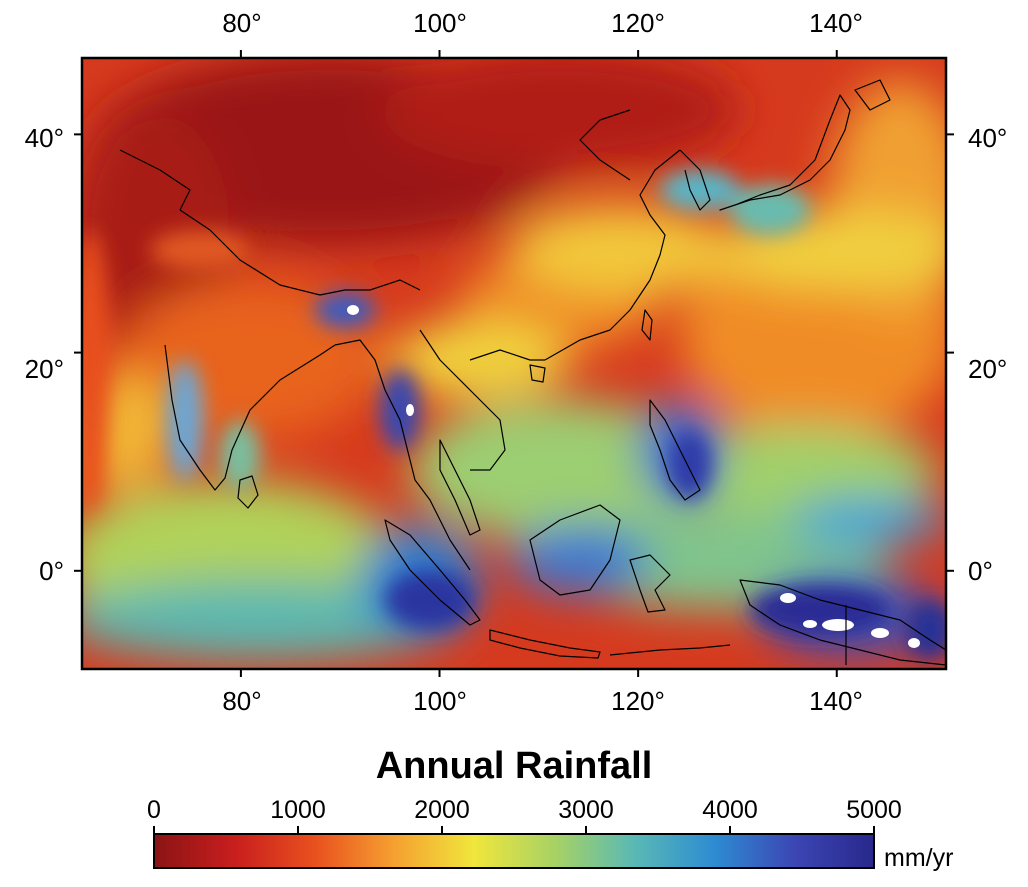 Image resolution: width=1028 pixels, height=887 pixels. I want to click on lat-label-right-0: 0°, so click(980, 571).